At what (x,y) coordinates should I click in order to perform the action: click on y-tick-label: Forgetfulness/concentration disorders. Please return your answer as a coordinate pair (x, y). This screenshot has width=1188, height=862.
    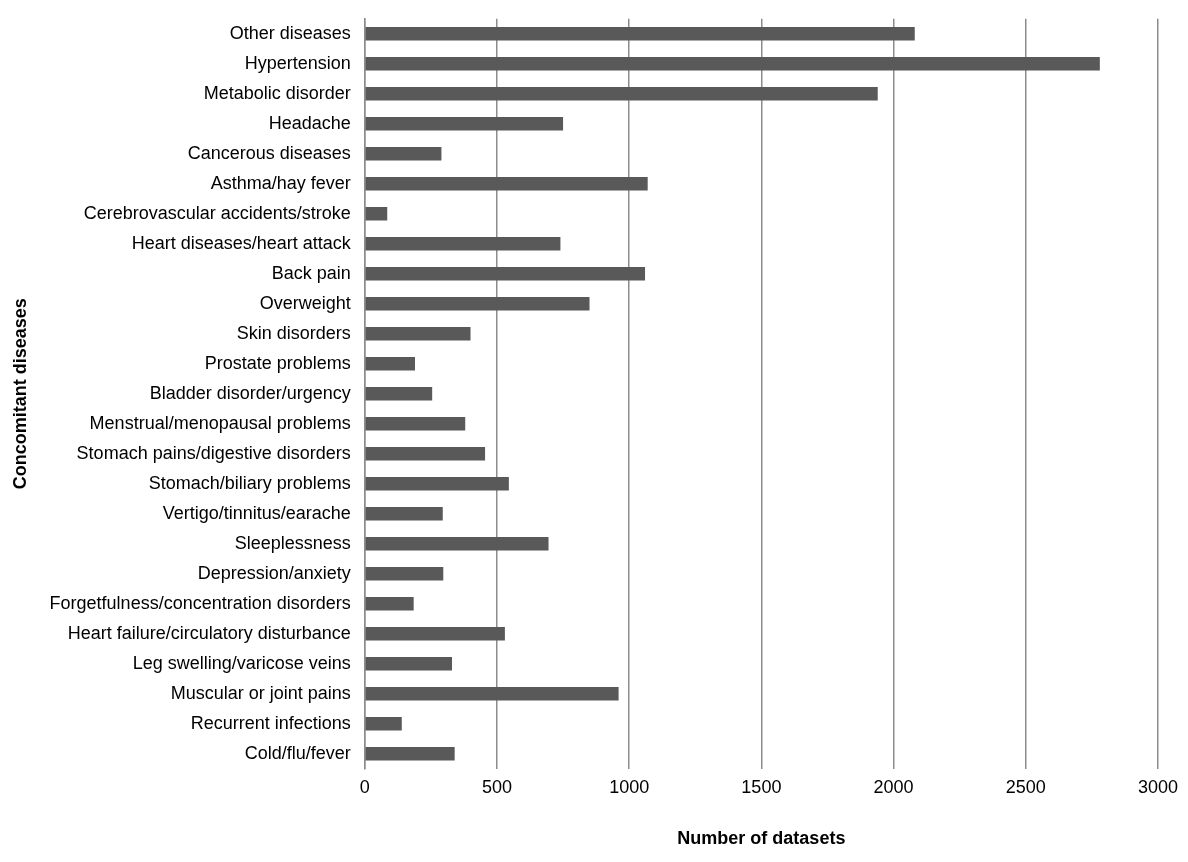
    Looking at the image, I should click on (200, 602).